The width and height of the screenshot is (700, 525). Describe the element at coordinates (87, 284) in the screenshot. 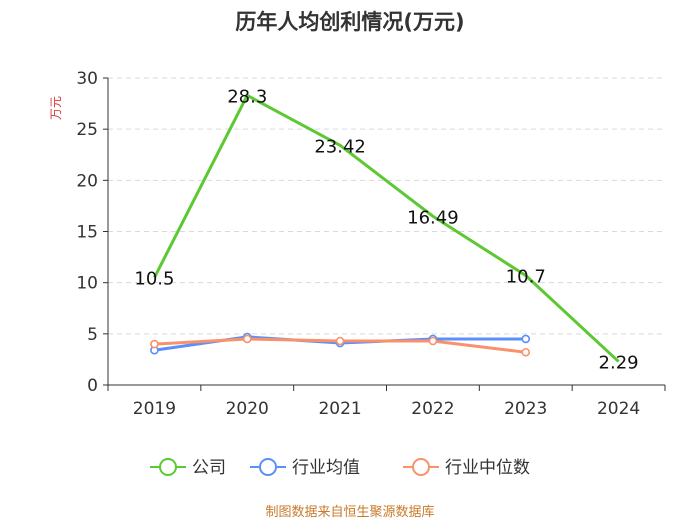

I see `y-tick-label: 10` at that location.